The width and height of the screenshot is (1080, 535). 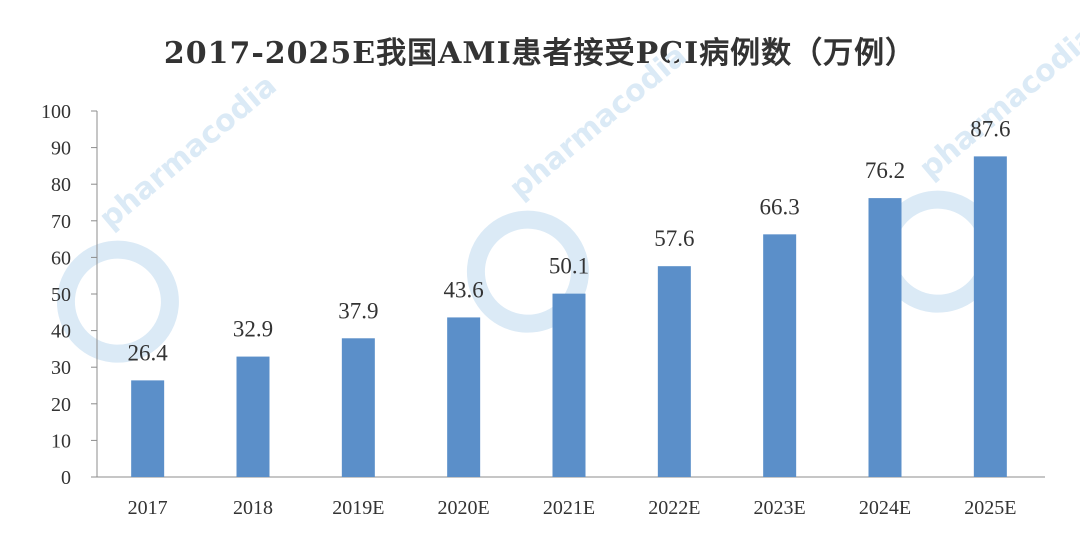 I want to click on x-tick-label: 2017, so click(x=148, y=508).